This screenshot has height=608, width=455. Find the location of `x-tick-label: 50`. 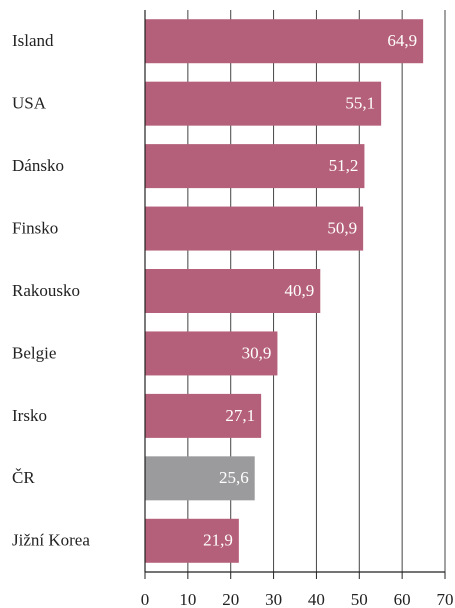

x-tick-label: 50 is located at coordinates (359, 599).